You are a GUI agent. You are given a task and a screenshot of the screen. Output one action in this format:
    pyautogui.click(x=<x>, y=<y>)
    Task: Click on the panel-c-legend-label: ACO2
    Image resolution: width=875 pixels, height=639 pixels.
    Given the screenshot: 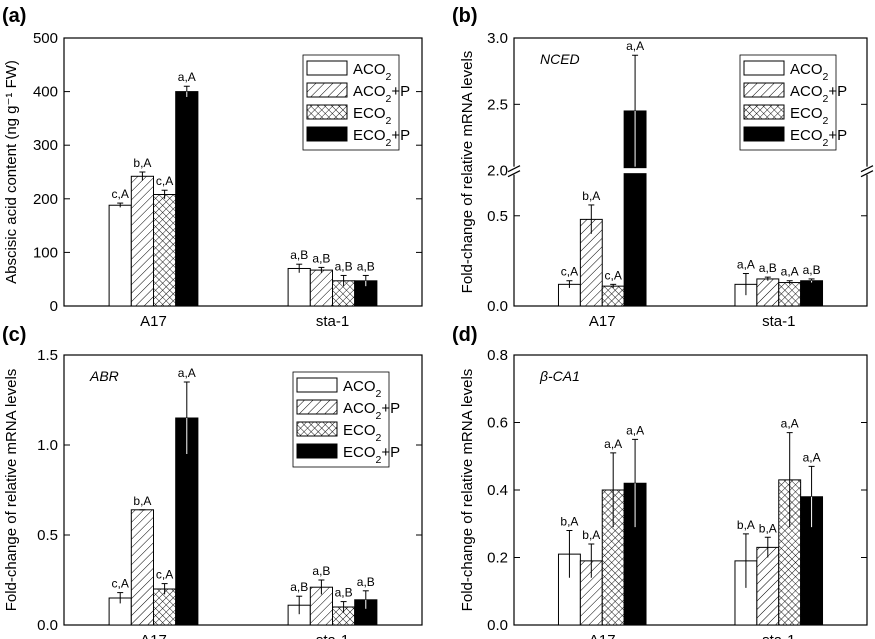 What is the action you would take?
    pyautogui.click(x=362, y=389)
    